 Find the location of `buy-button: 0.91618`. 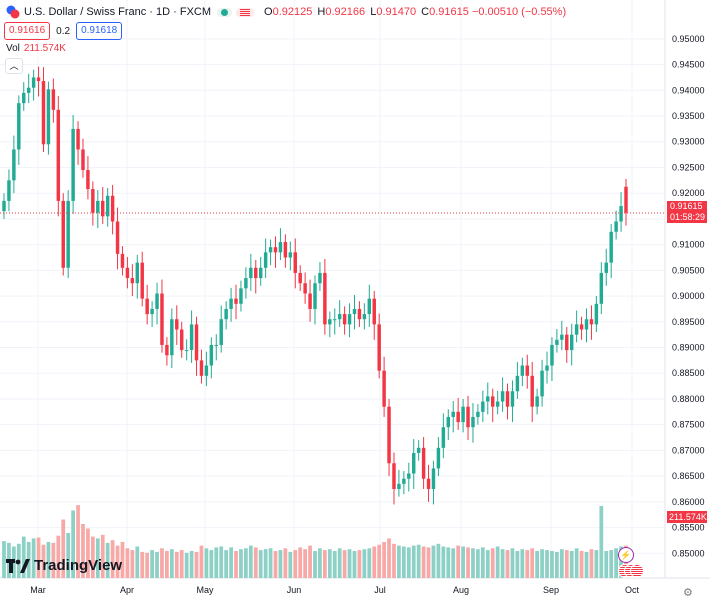

buy-button: 0.91618 is located at coordinates (99, 31).